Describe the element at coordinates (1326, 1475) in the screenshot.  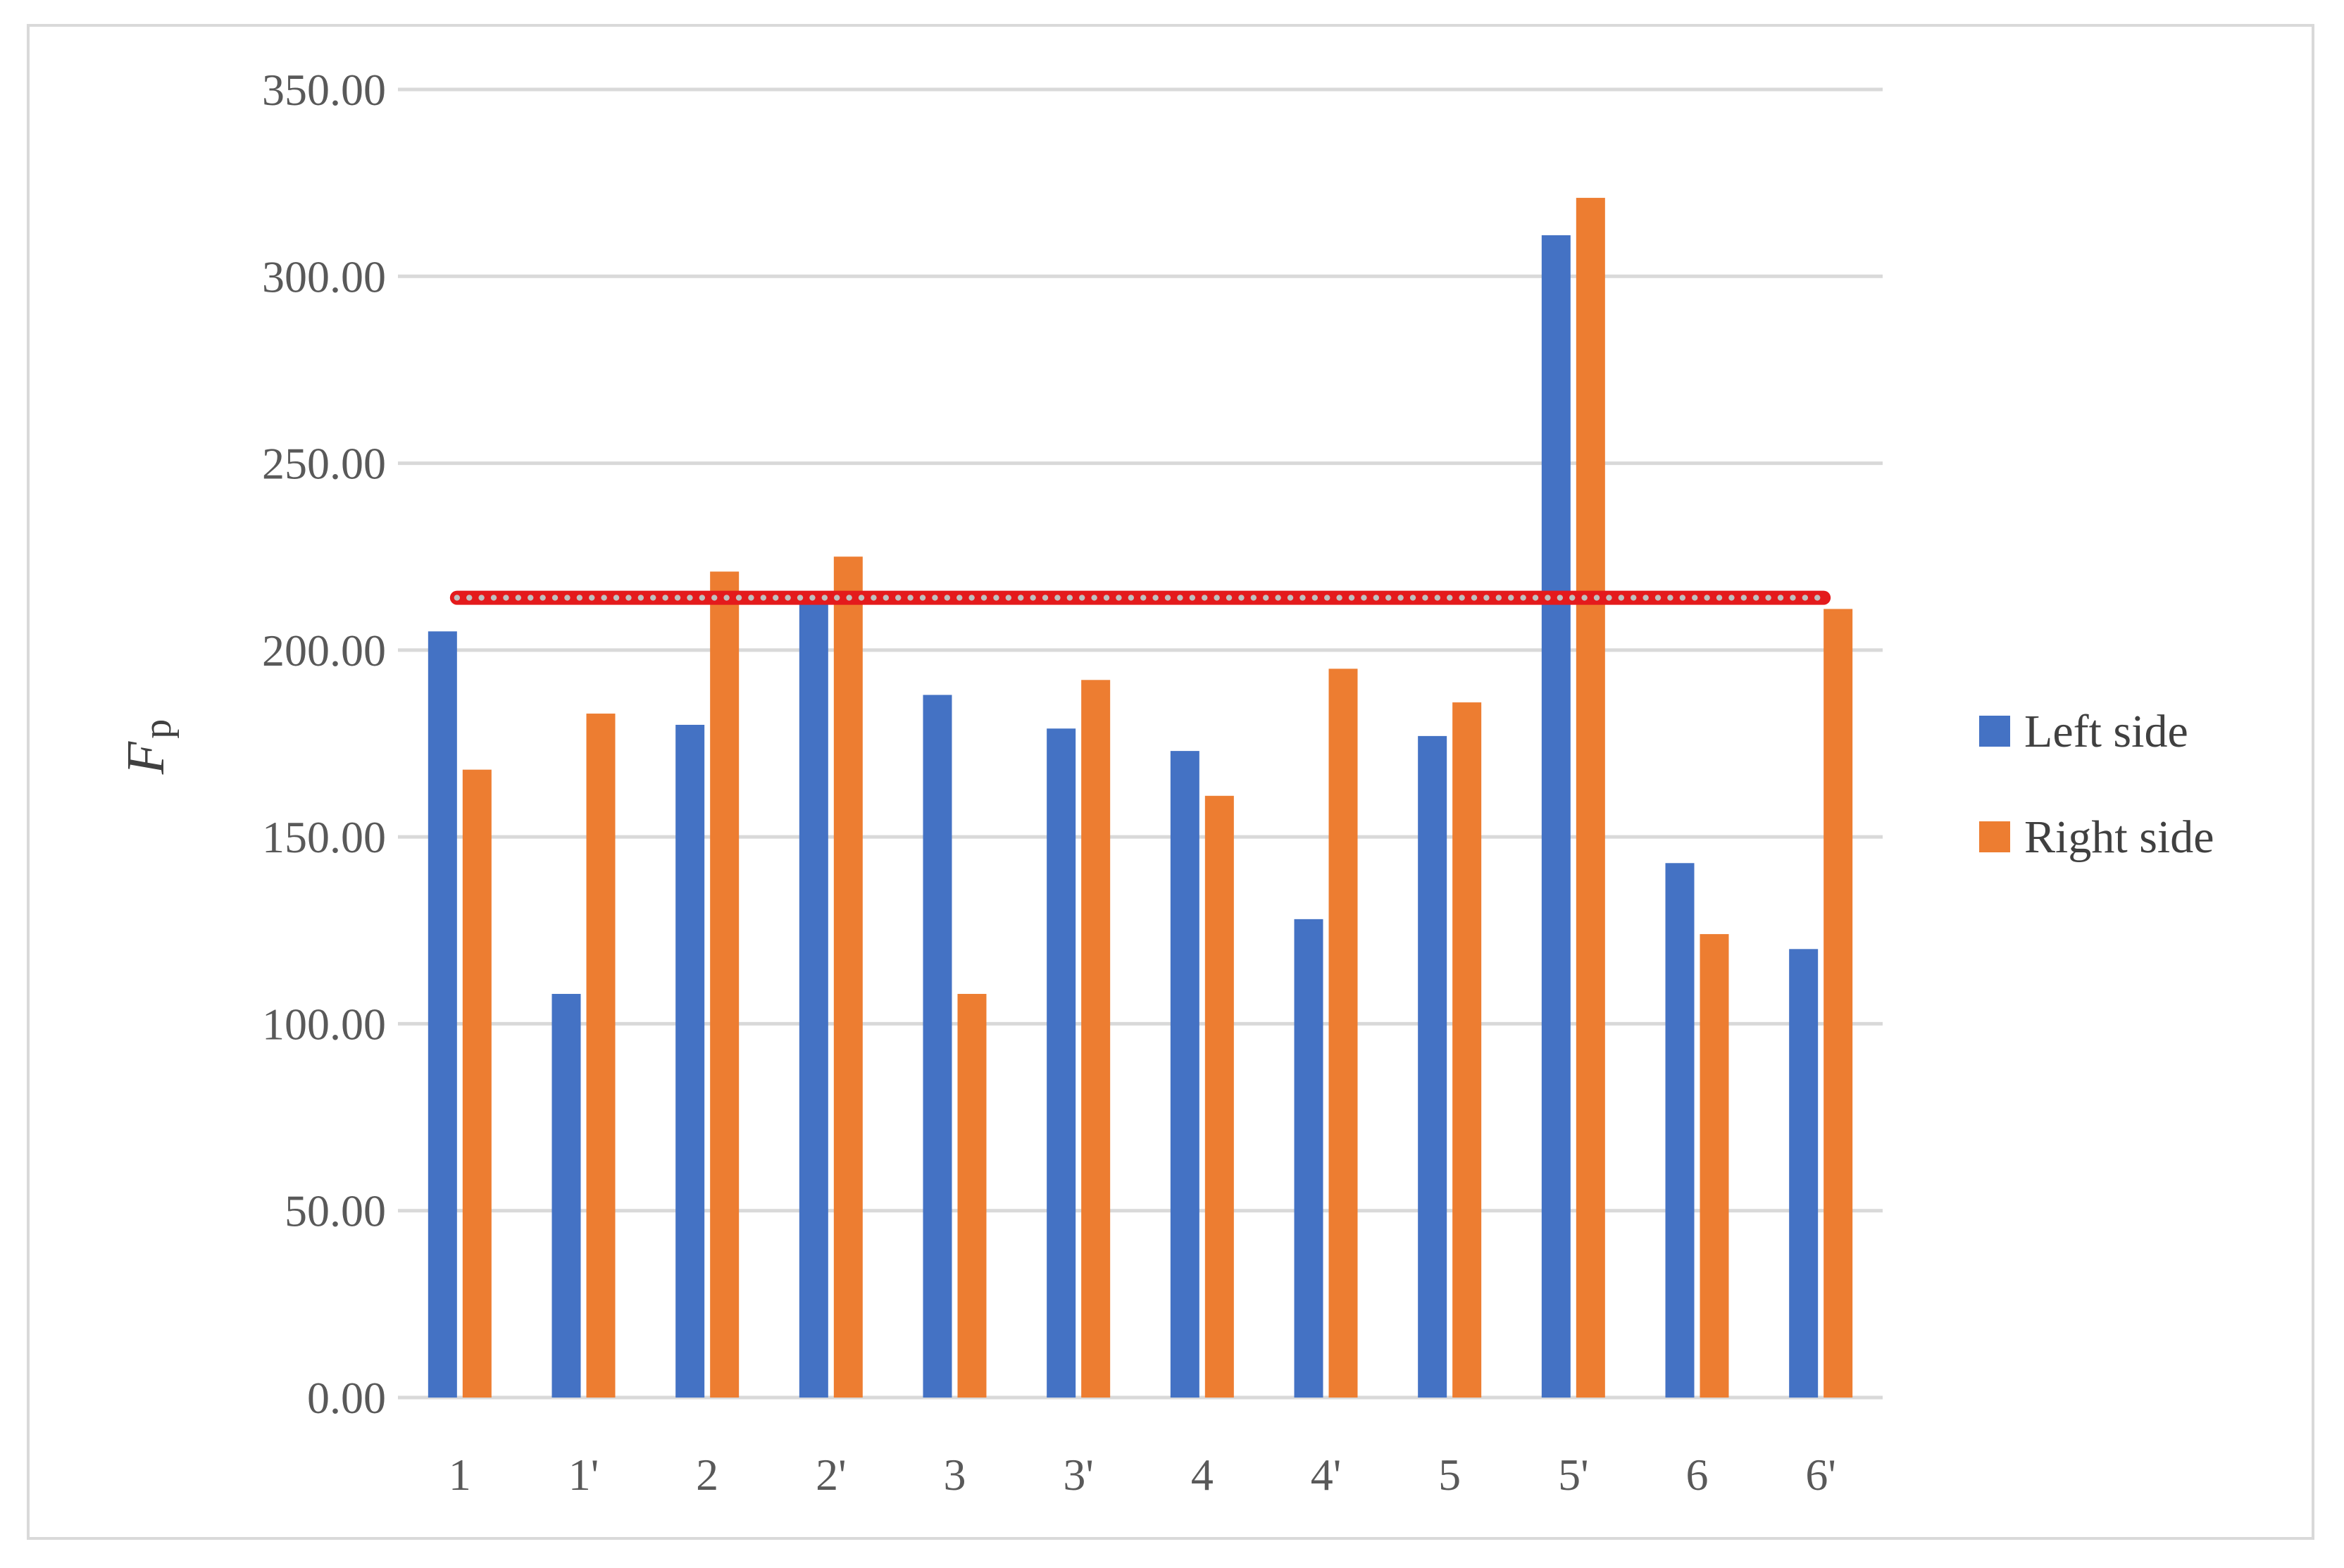
I see `x-tick-label: 4'` at that location.